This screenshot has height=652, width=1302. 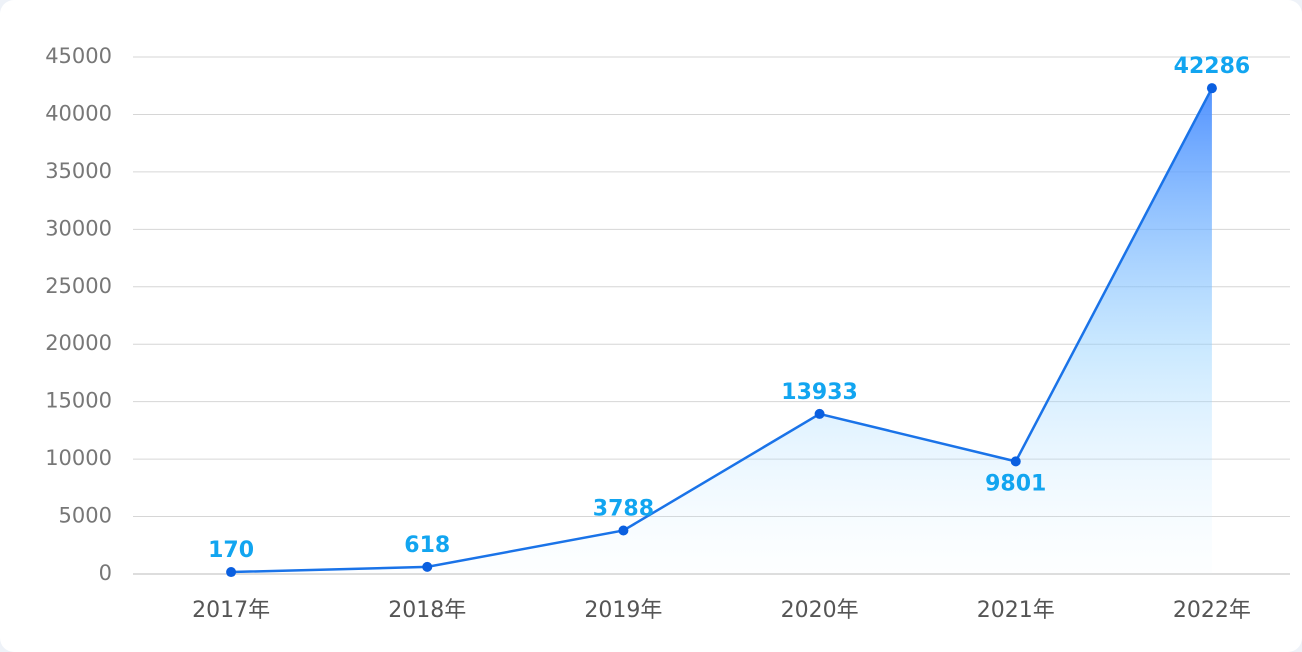 What do you see at coordinates (78, 113) in the screenshot?
I see `y-tick-label: 40000` at bounding box center [78, 113].